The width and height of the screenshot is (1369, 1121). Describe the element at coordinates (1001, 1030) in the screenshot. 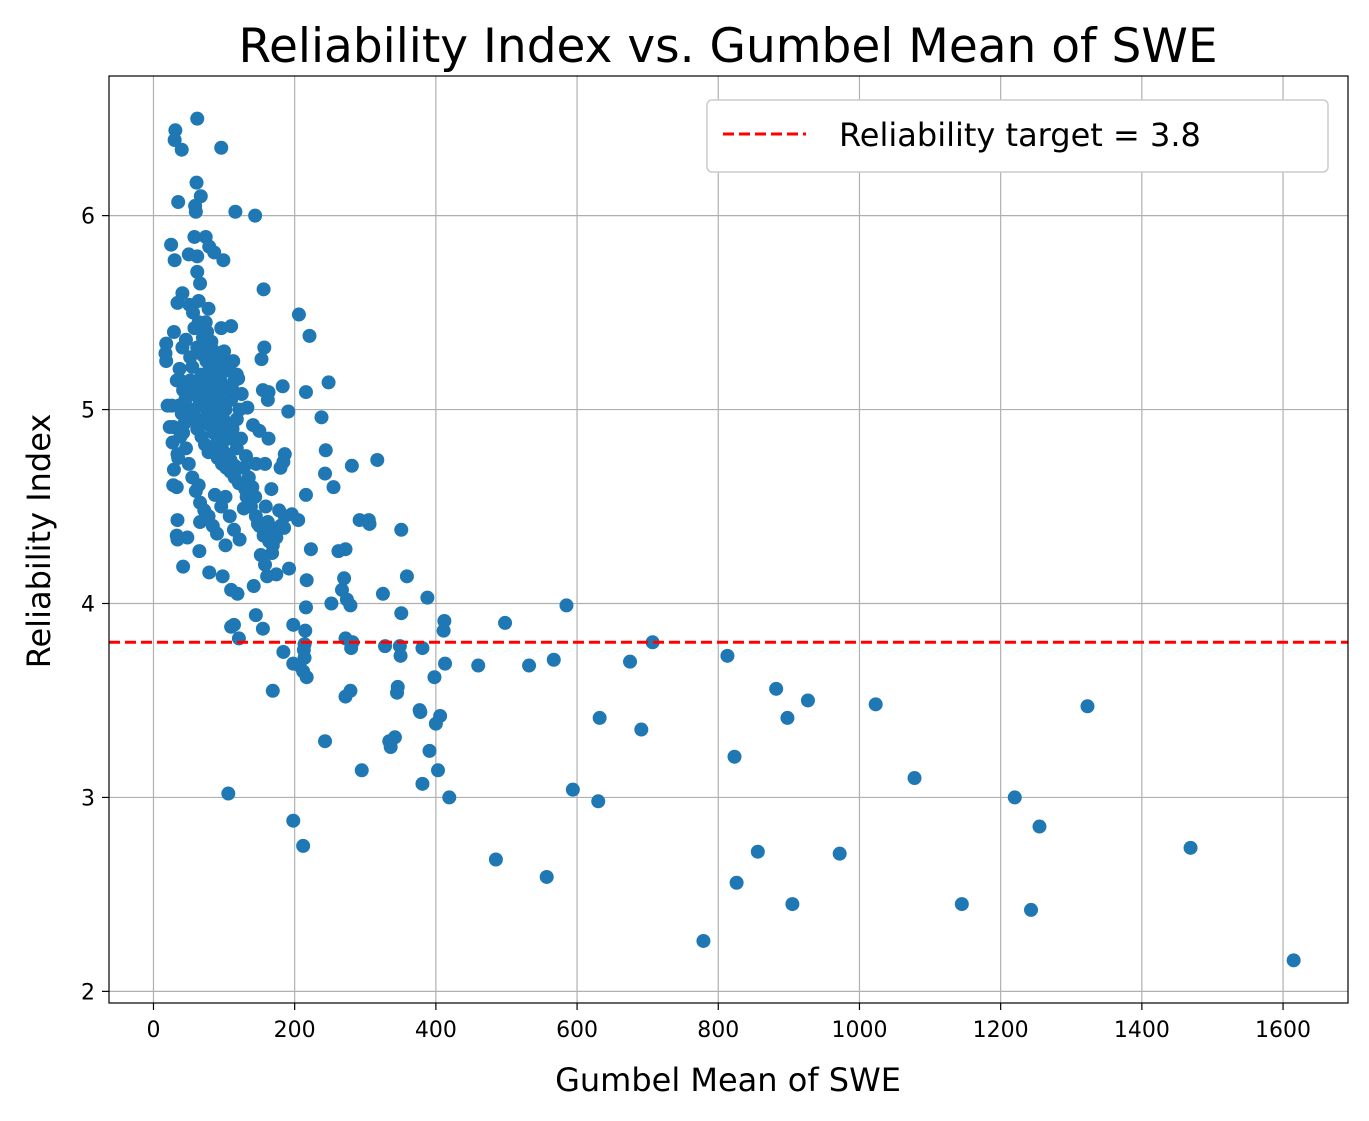

I see `x-tick-label: 1200` at that location.